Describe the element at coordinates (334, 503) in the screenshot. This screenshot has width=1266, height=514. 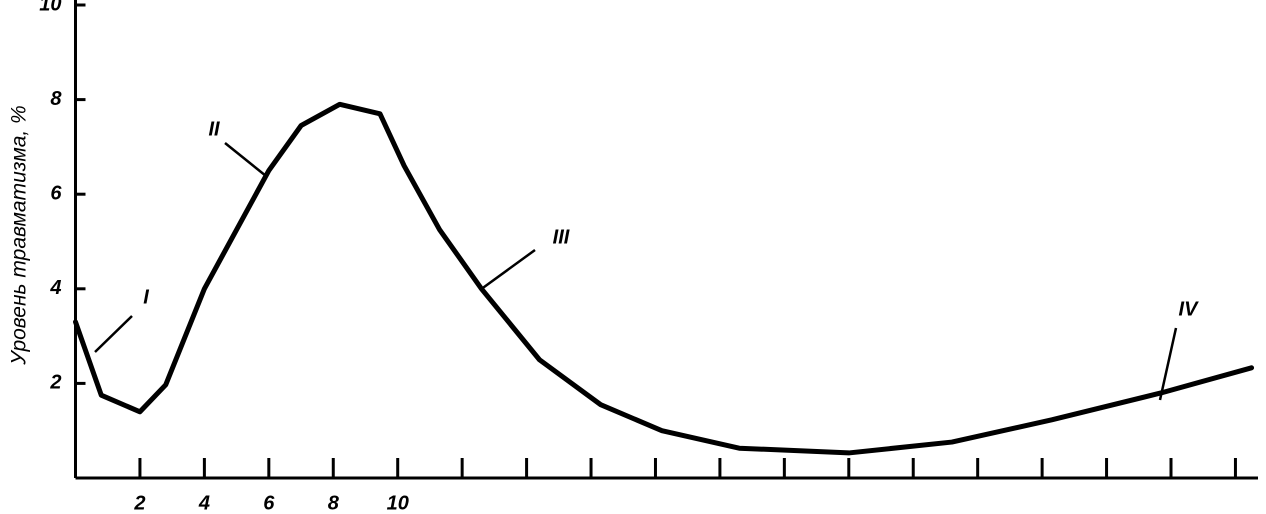
I see `x-tick-label: 8` at that location.